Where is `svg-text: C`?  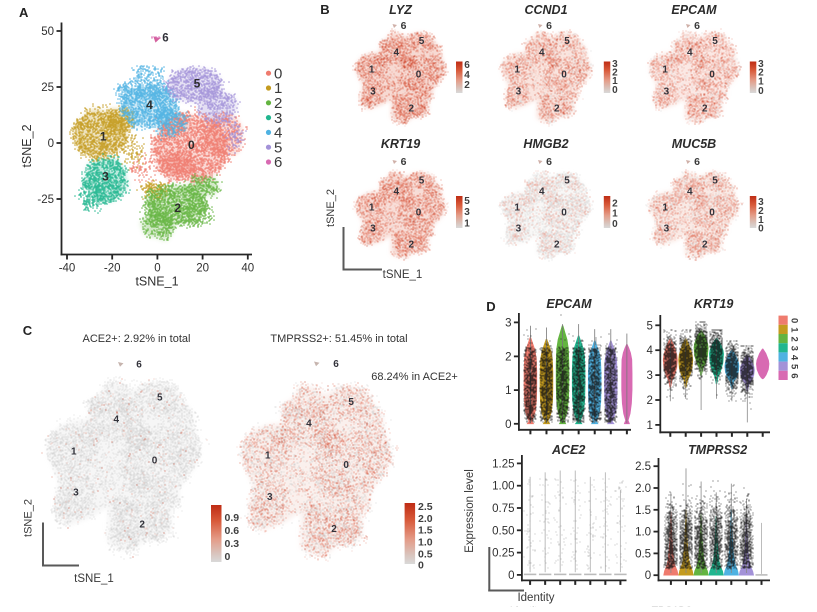 svg-text: C is located at coordinates (28, 330).